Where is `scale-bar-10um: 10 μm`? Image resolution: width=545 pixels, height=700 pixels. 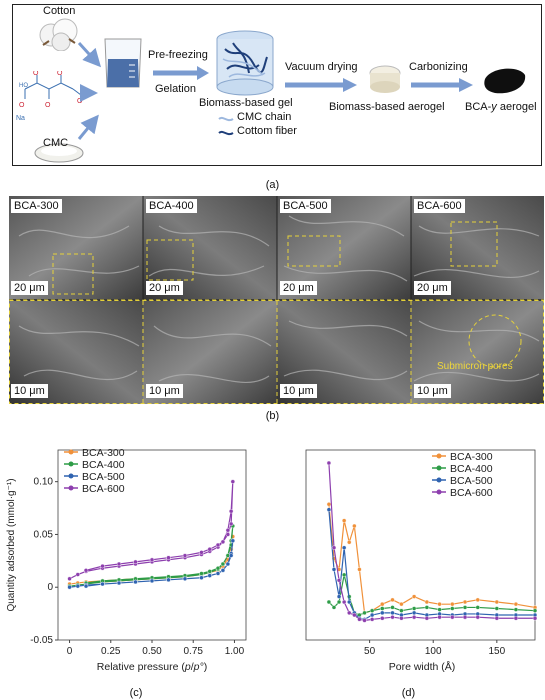 scale-bar-10um: 10 μm is located at coordinates (432, 391).